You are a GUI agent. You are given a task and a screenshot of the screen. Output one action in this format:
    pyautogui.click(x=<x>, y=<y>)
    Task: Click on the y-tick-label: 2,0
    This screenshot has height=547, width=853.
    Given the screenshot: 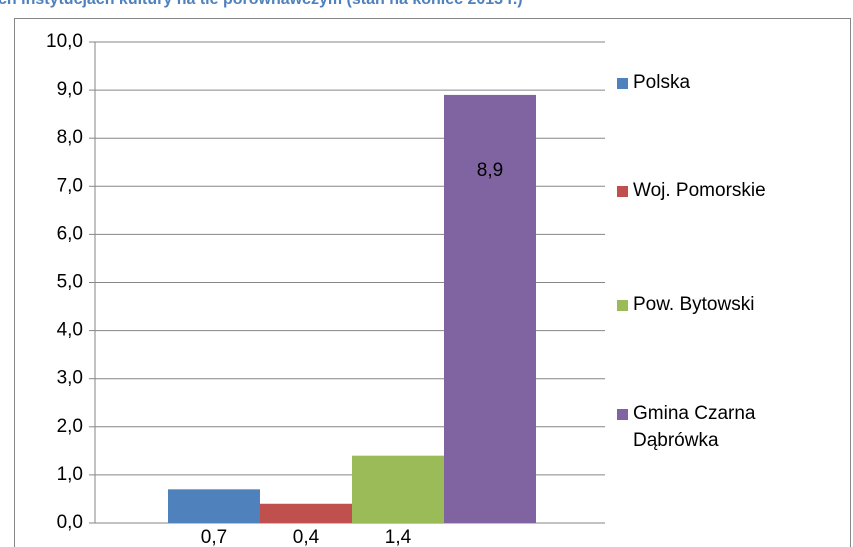 What is the action you would take?
    pyautogui.click(x=70, y=426)
    